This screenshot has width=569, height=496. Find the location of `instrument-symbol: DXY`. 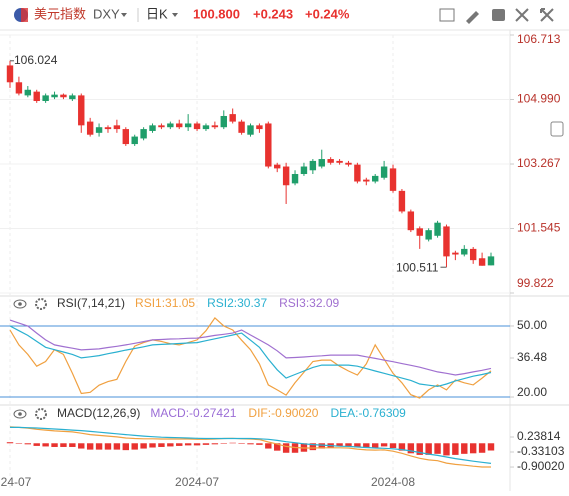

instrument-symbol: DXY is located at coordinates (106, 13).